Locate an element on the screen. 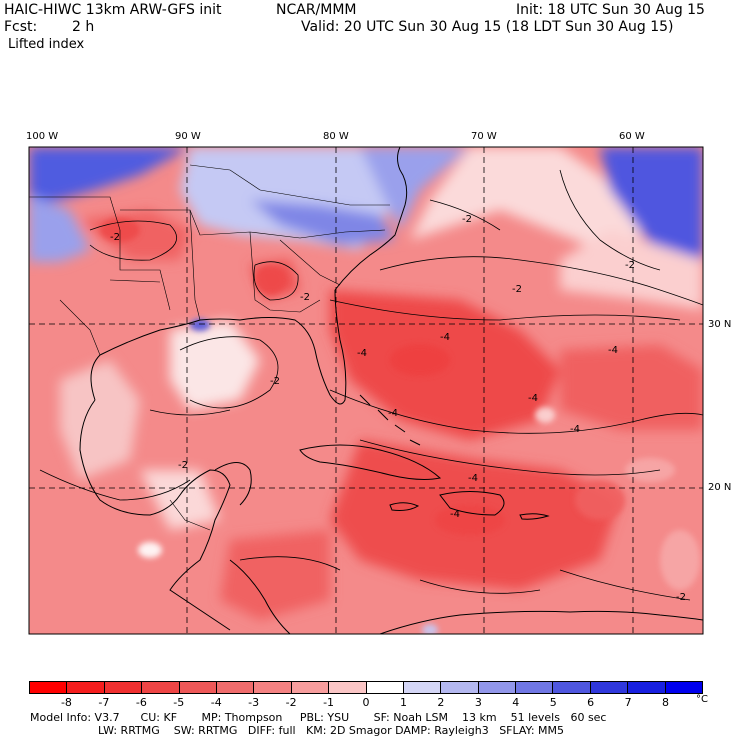  lon-label-80w: 80 W is located at coordinates (336, 136).